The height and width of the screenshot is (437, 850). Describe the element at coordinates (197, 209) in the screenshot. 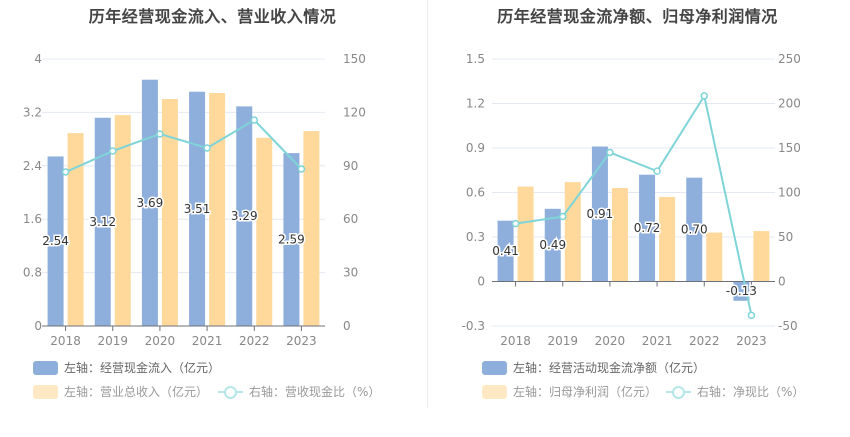

I see `data-label-2021: 3.51` at that location.